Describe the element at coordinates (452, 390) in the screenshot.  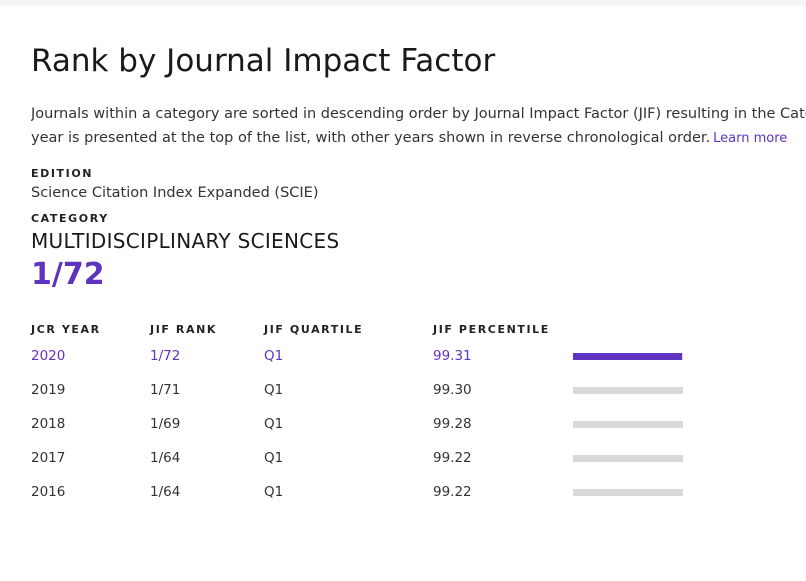
I see `cell-jif-percentile: 99.30` at that location.